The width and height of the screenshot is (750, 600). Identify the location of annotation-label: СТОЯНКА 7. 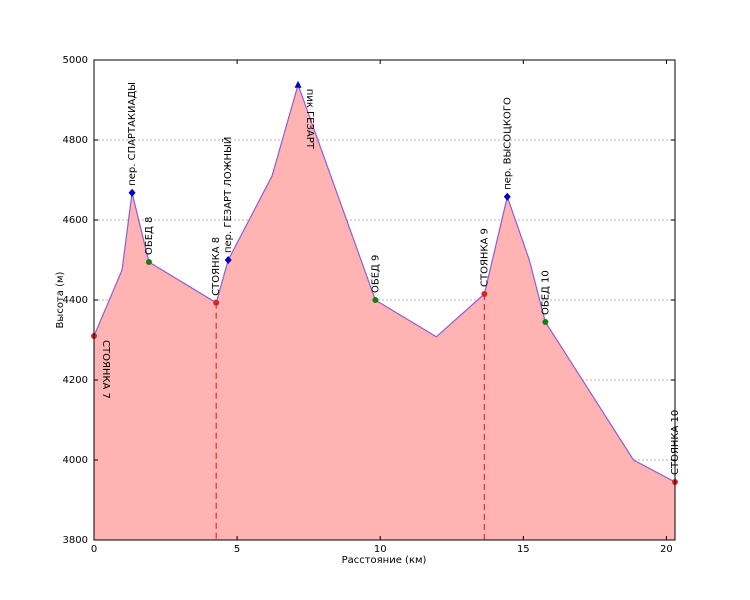
(105, 369).